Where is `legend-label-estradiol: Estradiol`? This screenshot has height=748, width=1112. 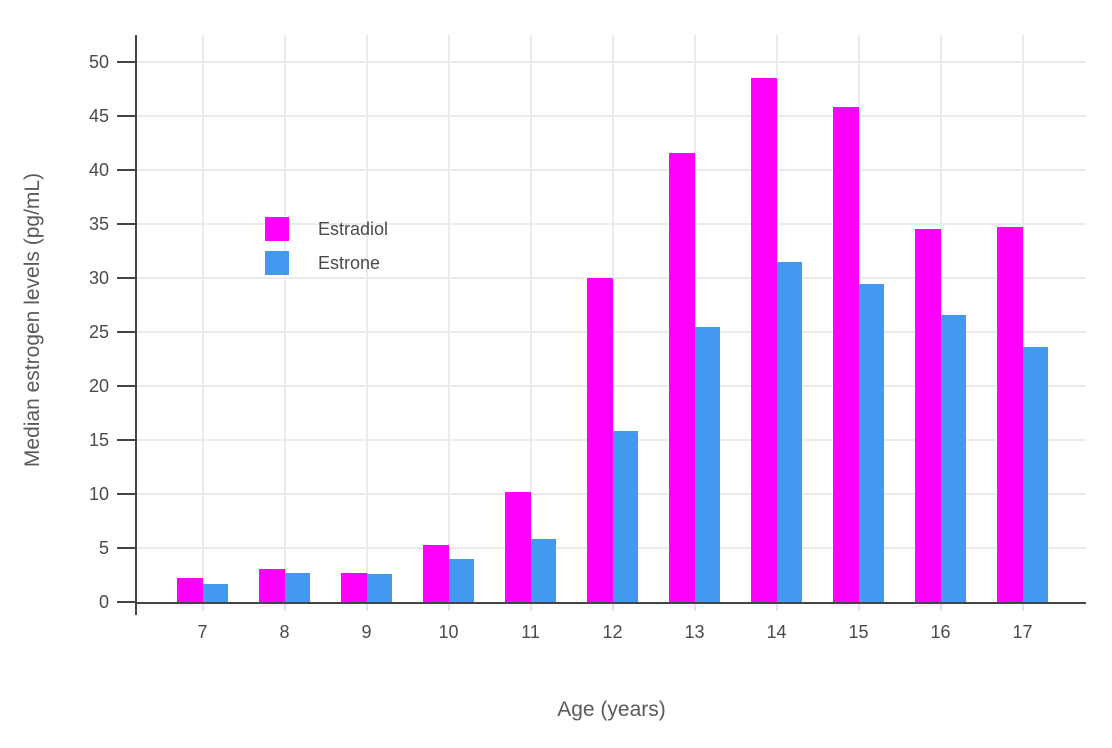 legend-label-estradiol: Estradiol is located at coordinates (353, 228).